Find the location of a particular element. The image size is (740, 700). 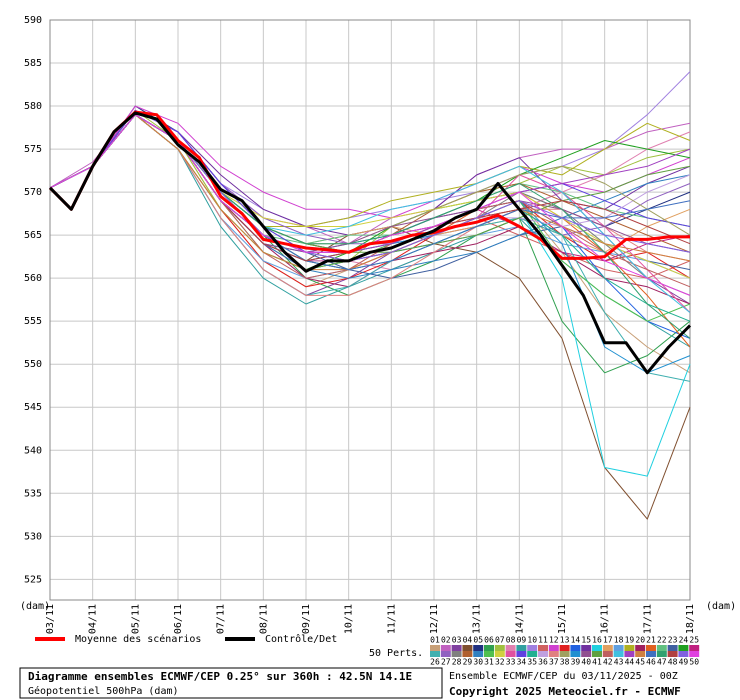

legend-label: 50 is located at coordinates (694, 662).